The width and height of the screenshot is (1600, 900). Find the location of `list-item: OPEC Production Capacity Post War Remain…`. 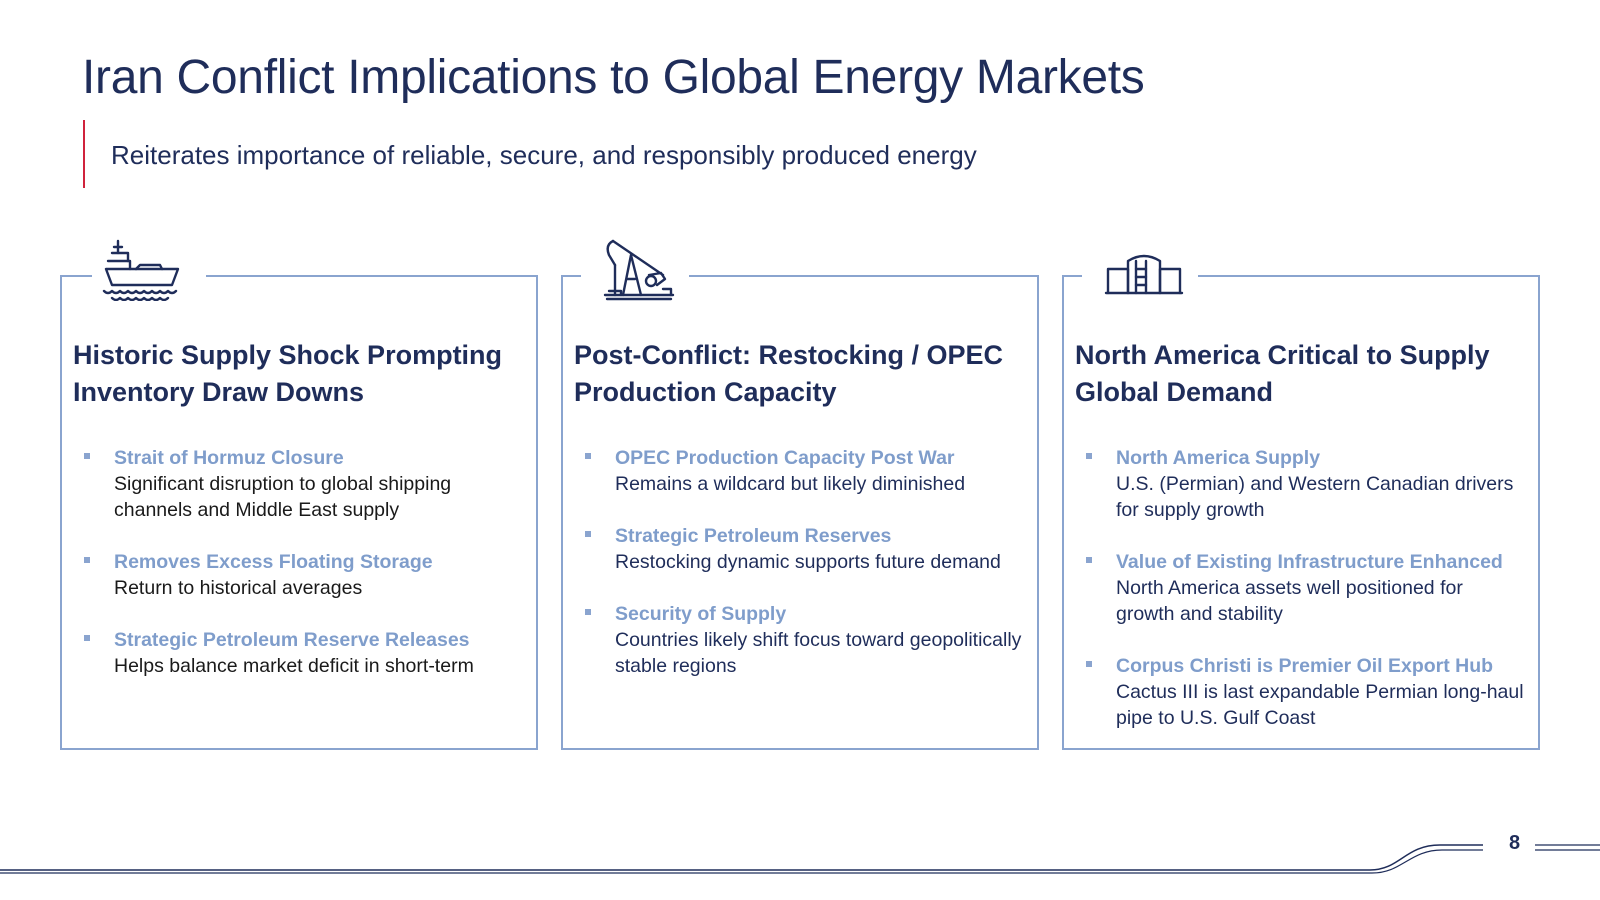

list-item: OPEC Production Capacity Post War Remain… is located at coordinates (805, 471).